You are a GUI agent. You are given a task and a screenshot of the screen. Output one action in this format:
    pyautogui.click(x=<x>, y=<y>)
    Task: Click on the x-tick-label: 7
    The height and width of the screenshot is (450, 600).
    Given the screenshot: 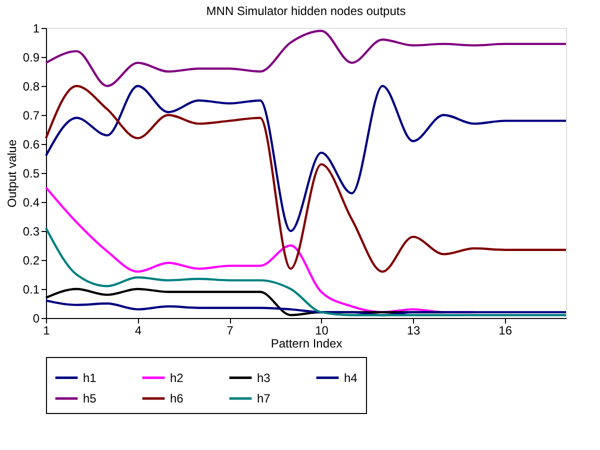 What is the action you would take?
    pyautogui.click(x=230, y=331)
    